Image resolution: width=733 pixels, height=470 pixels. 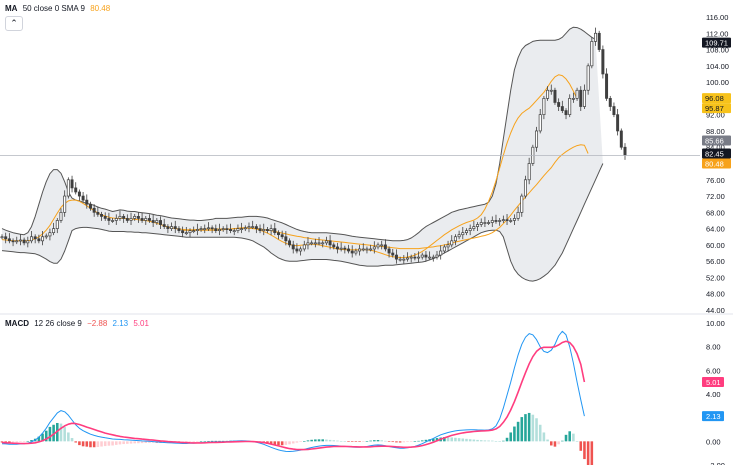 I want to click on macd-tick-label: 4.00, so click(x=713, y=394).